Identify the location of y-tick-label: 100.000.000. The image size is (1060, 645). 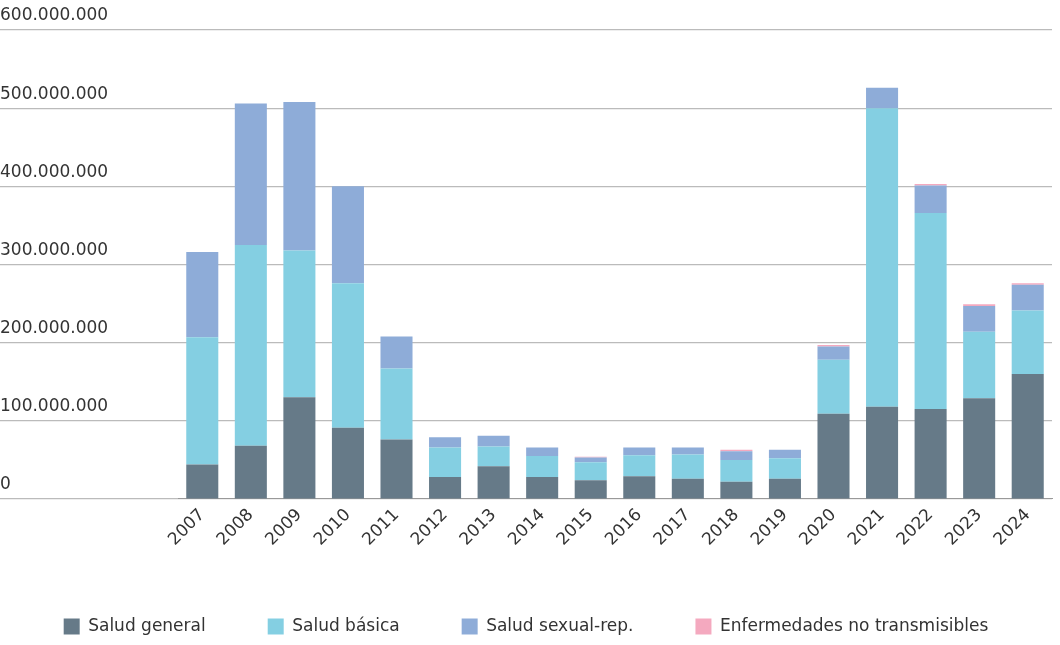
(54, 405).